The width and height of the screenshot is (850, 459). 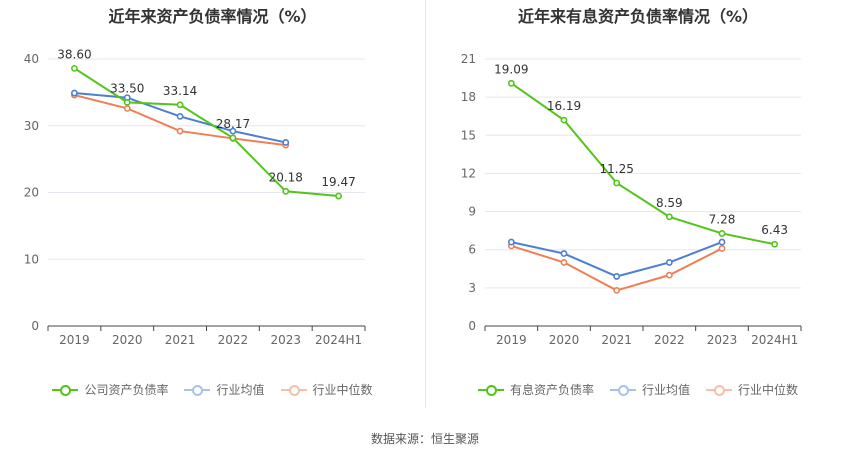 I want to click on data-label: 19.09, so click(x=511, y=69).